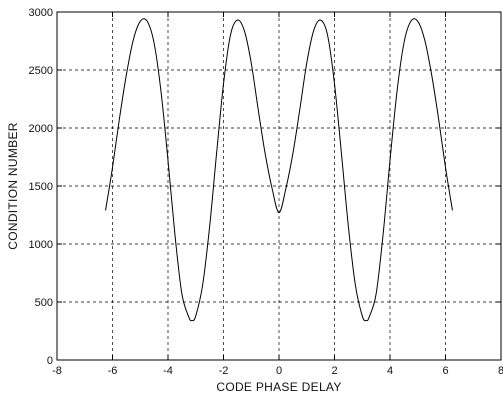 The width and height of the screenshot is (503, 396). I want to click on y-tick-label: 0, so click(50, 361).